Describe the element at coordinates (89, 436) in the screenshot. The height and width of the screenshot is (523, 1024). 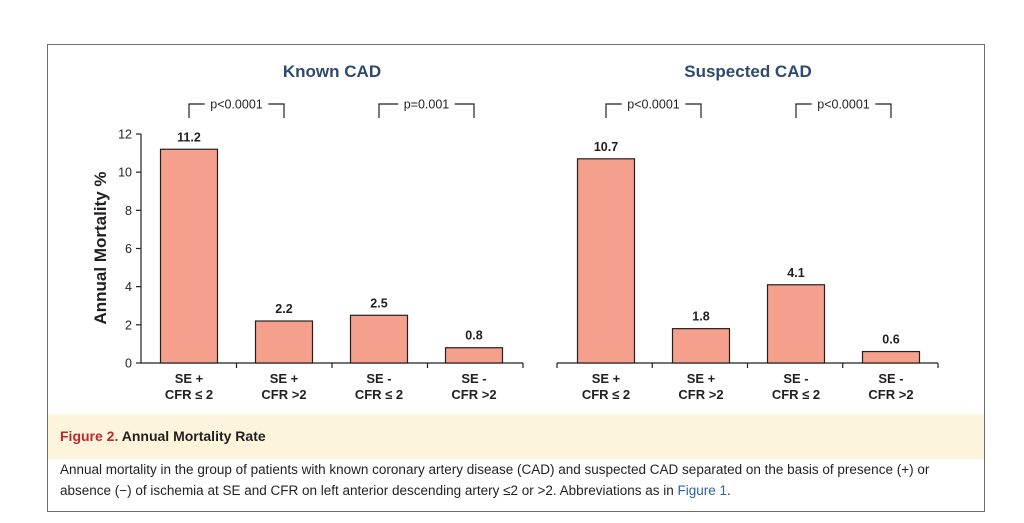
I see `figure-label: Figure 2.` at that location.